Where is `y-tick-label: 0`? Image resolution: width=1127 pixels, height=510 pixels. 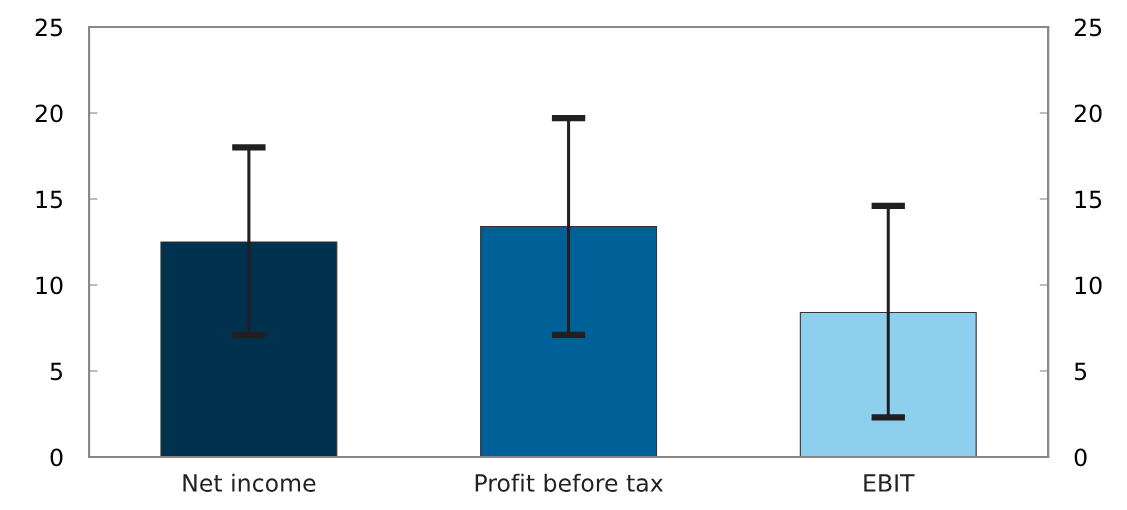
y-tick-label: 0 is located at coordinates (56, 457).